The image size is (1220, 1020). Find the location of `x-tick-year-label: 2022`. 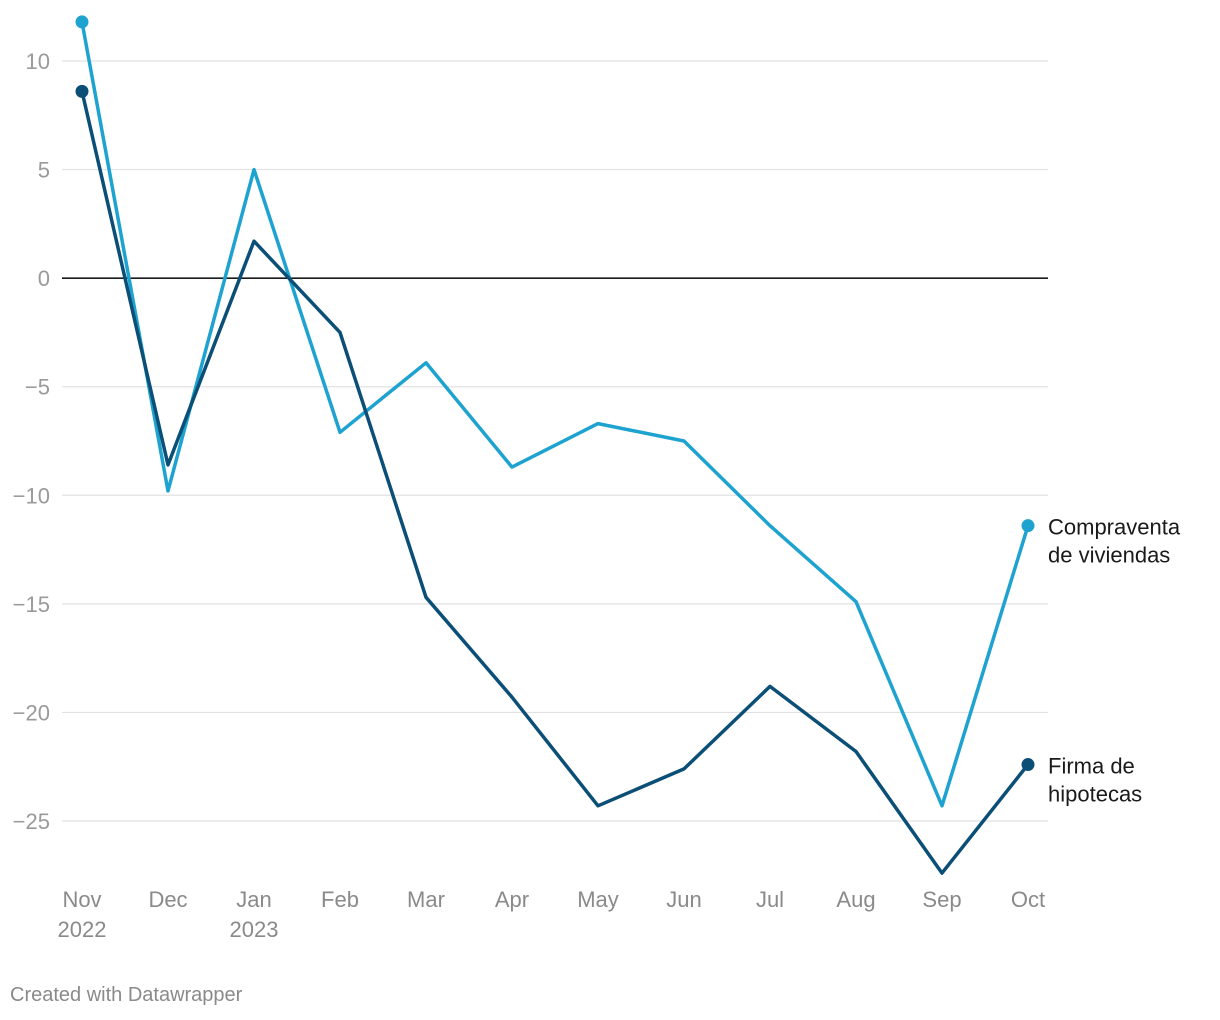

x-tick-year-label: 2022 is located at coordinates (82, 929).